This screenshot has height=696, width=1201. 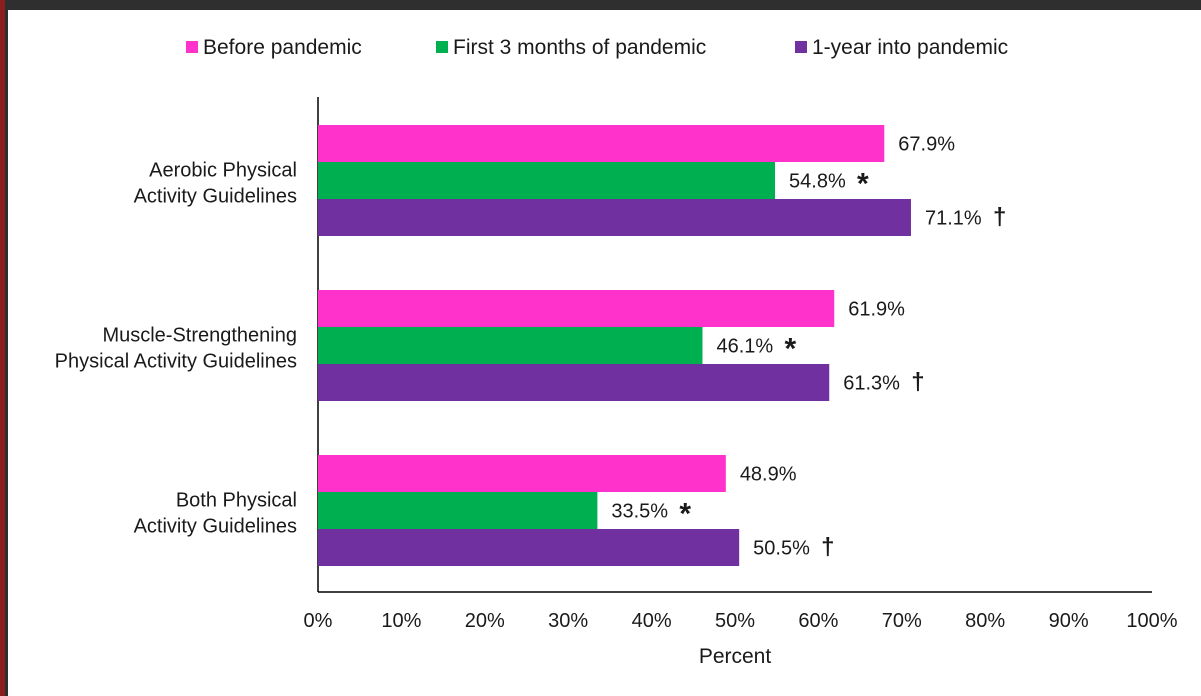 What do you see at coordinates (917, 382) in the screenshot?
I see `significance-marker-2-series-3: †` at bounding box center [917, 382].